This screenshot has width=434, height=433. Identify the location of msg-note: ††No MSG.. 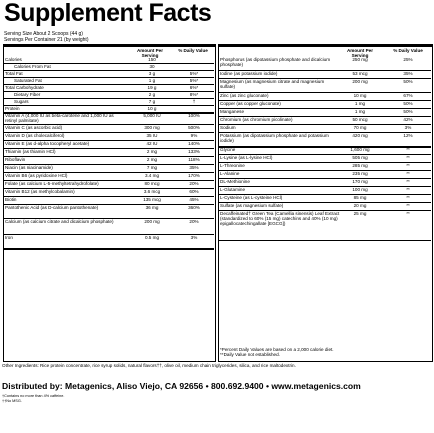
(12, 400).